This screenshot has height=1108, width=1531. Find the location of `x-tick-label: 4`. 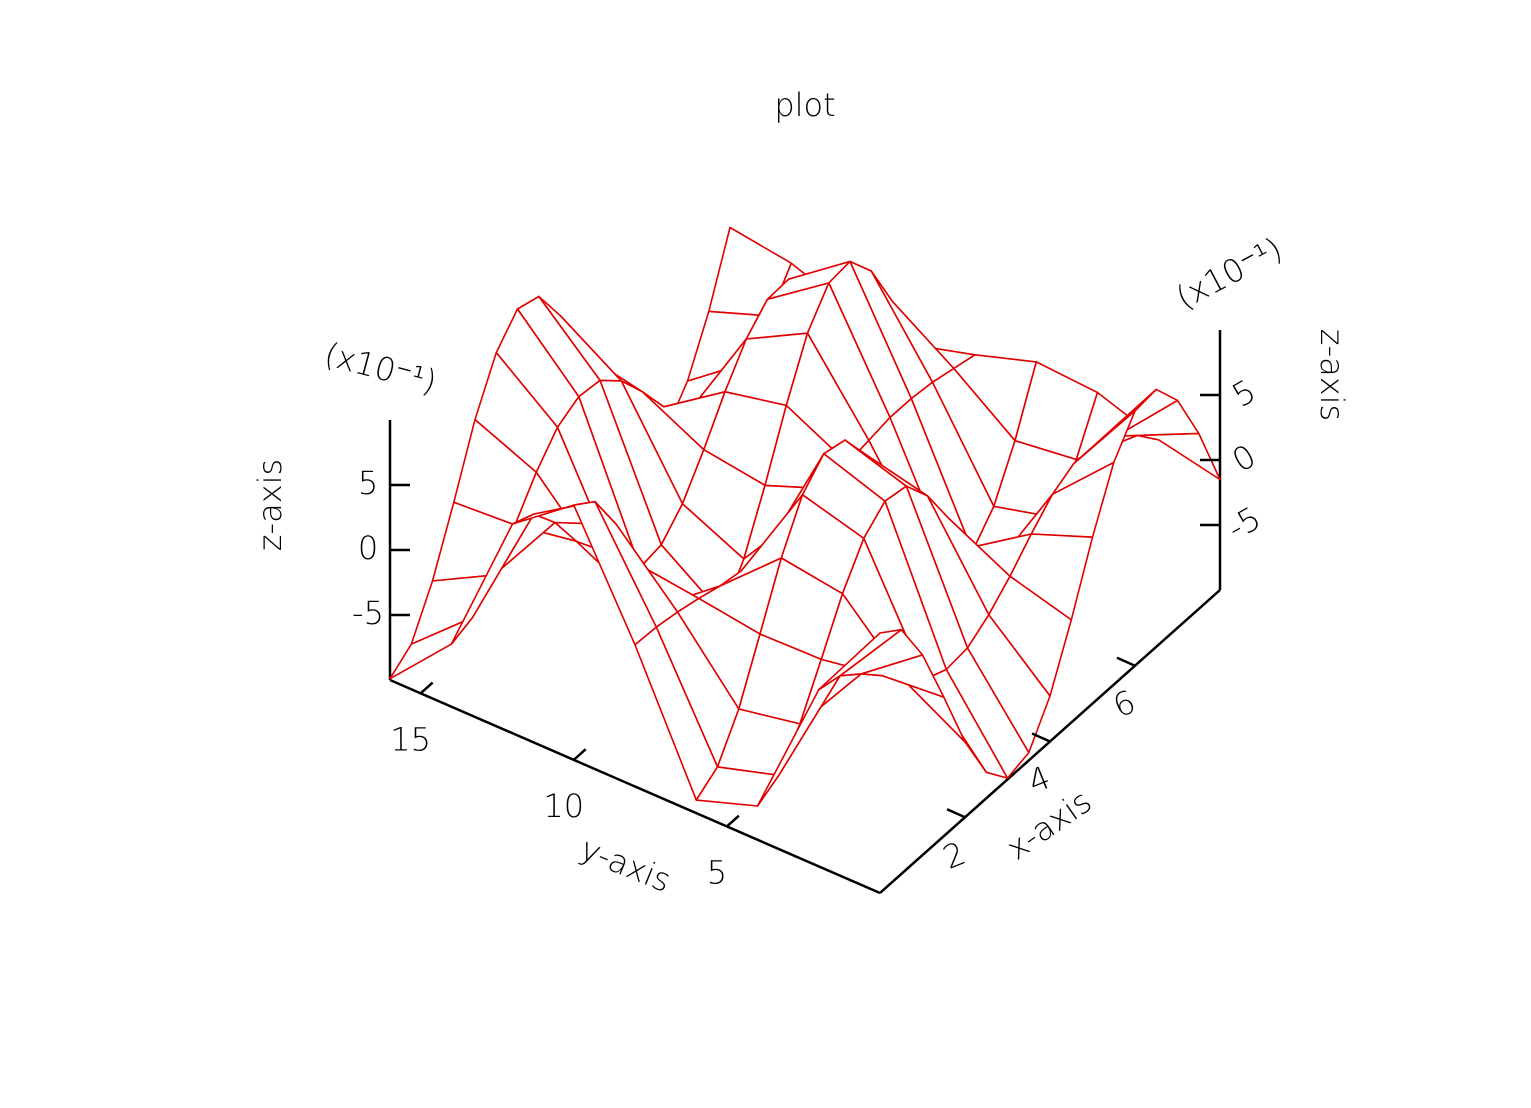

x-tick-label: 4 is located at coordinates (1039, 779).